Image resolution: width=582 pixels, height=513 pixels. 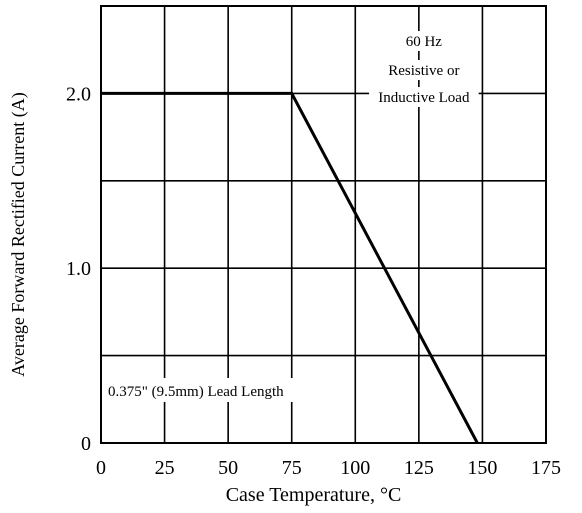 What do you see at coordinates (18, 234) in the screenshot?
I see `y-axis-label: Average Forward Rectified Current (A)` at bounding box center [18, 234].